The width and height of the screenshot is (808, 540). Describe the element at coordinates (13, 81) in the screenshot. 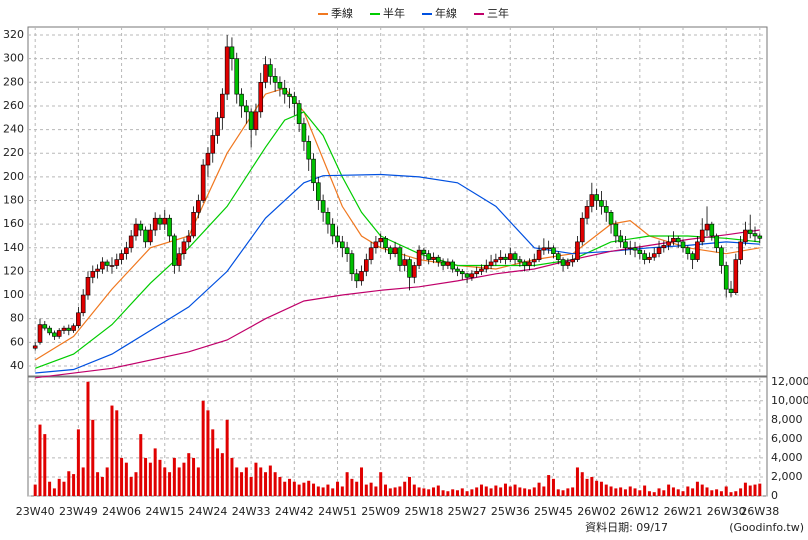

I see `y-tick-label: 280` at that location.